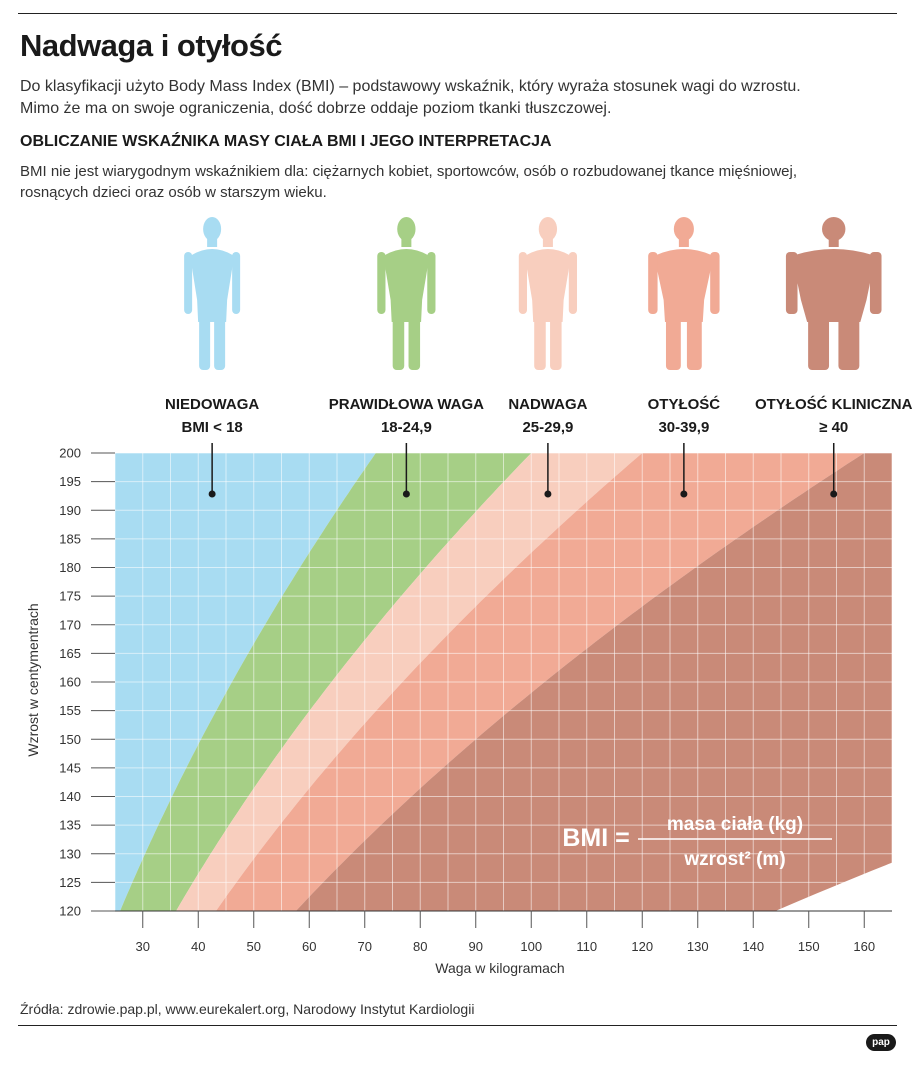 The width and height of the screenshot is (915, 1068). Describe the element at coordinates (698, 946) in the screenshot. I see `x-tick-label: 130` at that location.